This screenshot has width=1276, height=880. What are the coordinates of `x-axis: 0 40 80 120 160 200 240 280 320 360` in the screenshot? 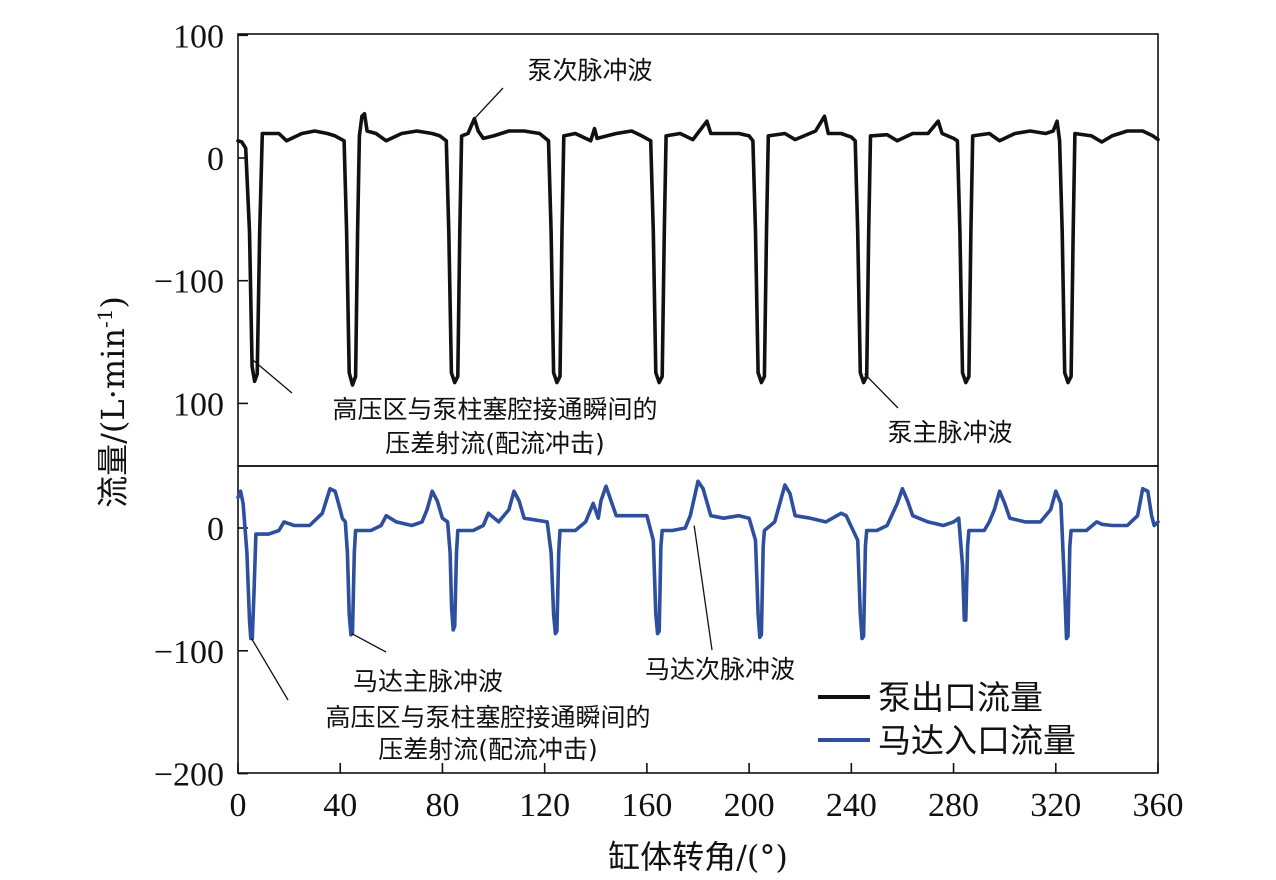 It's located at (707, 793).